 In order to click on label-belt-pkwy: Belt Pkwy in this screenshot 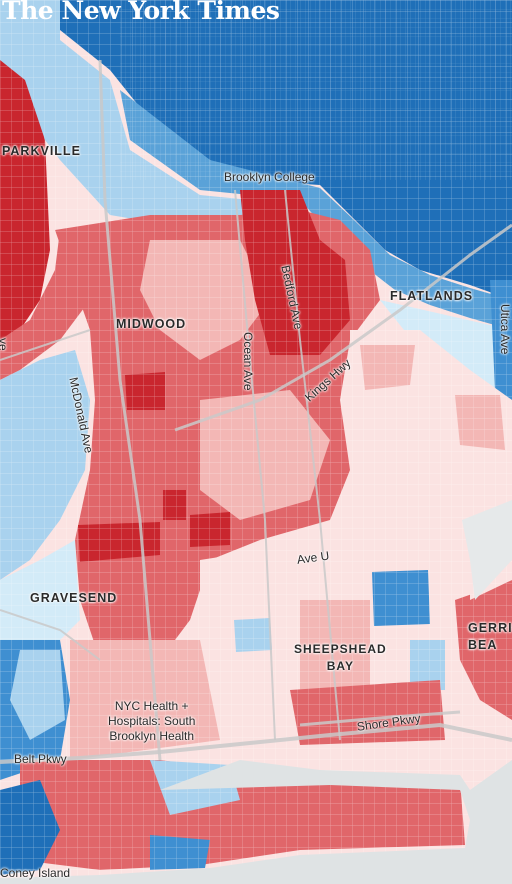, I will do `click(40, 759)`.